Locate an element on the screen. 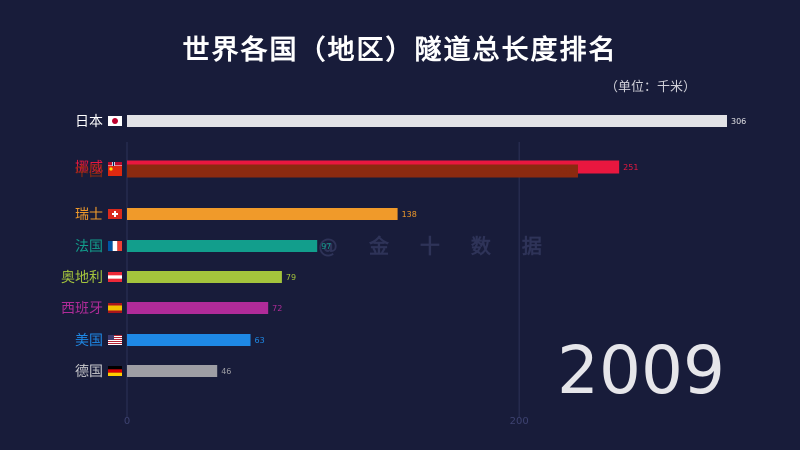 The height and width of the screenshot is (450, 800). chart-title: 世界各国（地区）隧道总长度排名 is located at coordinates (400, 50).